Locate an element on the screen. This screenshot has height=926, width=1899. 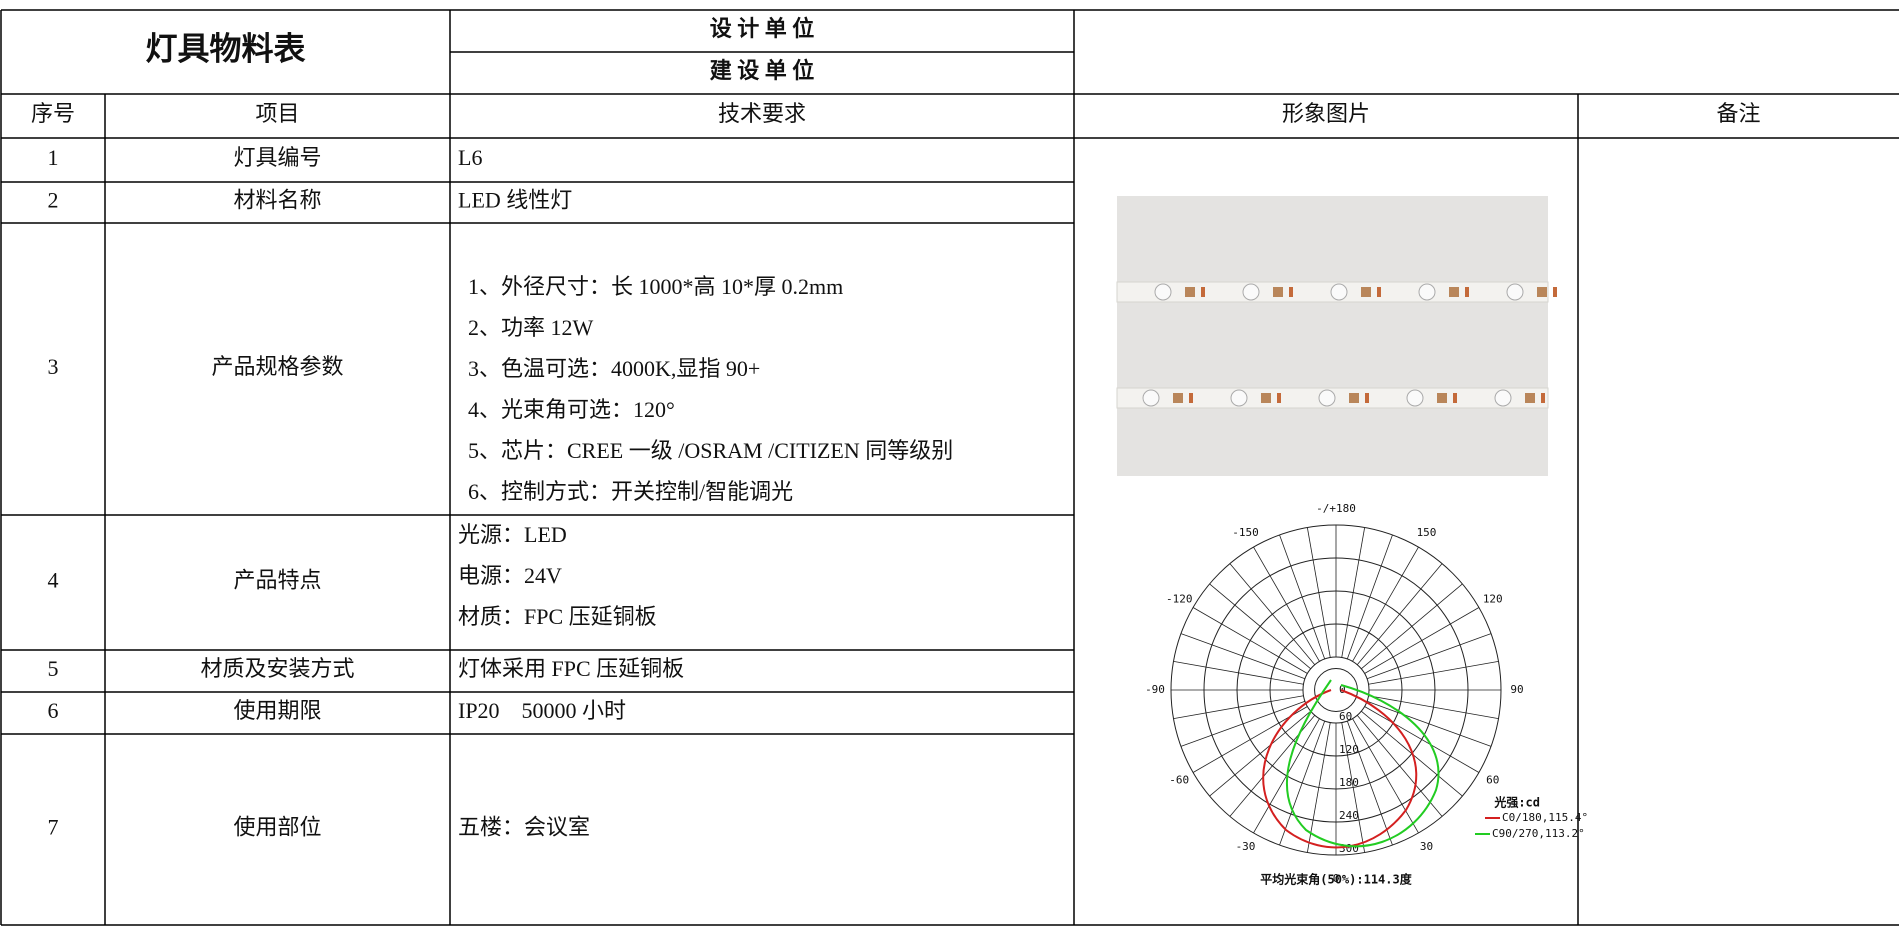
angle-label: 90 is located at coordinates (1516, 689).